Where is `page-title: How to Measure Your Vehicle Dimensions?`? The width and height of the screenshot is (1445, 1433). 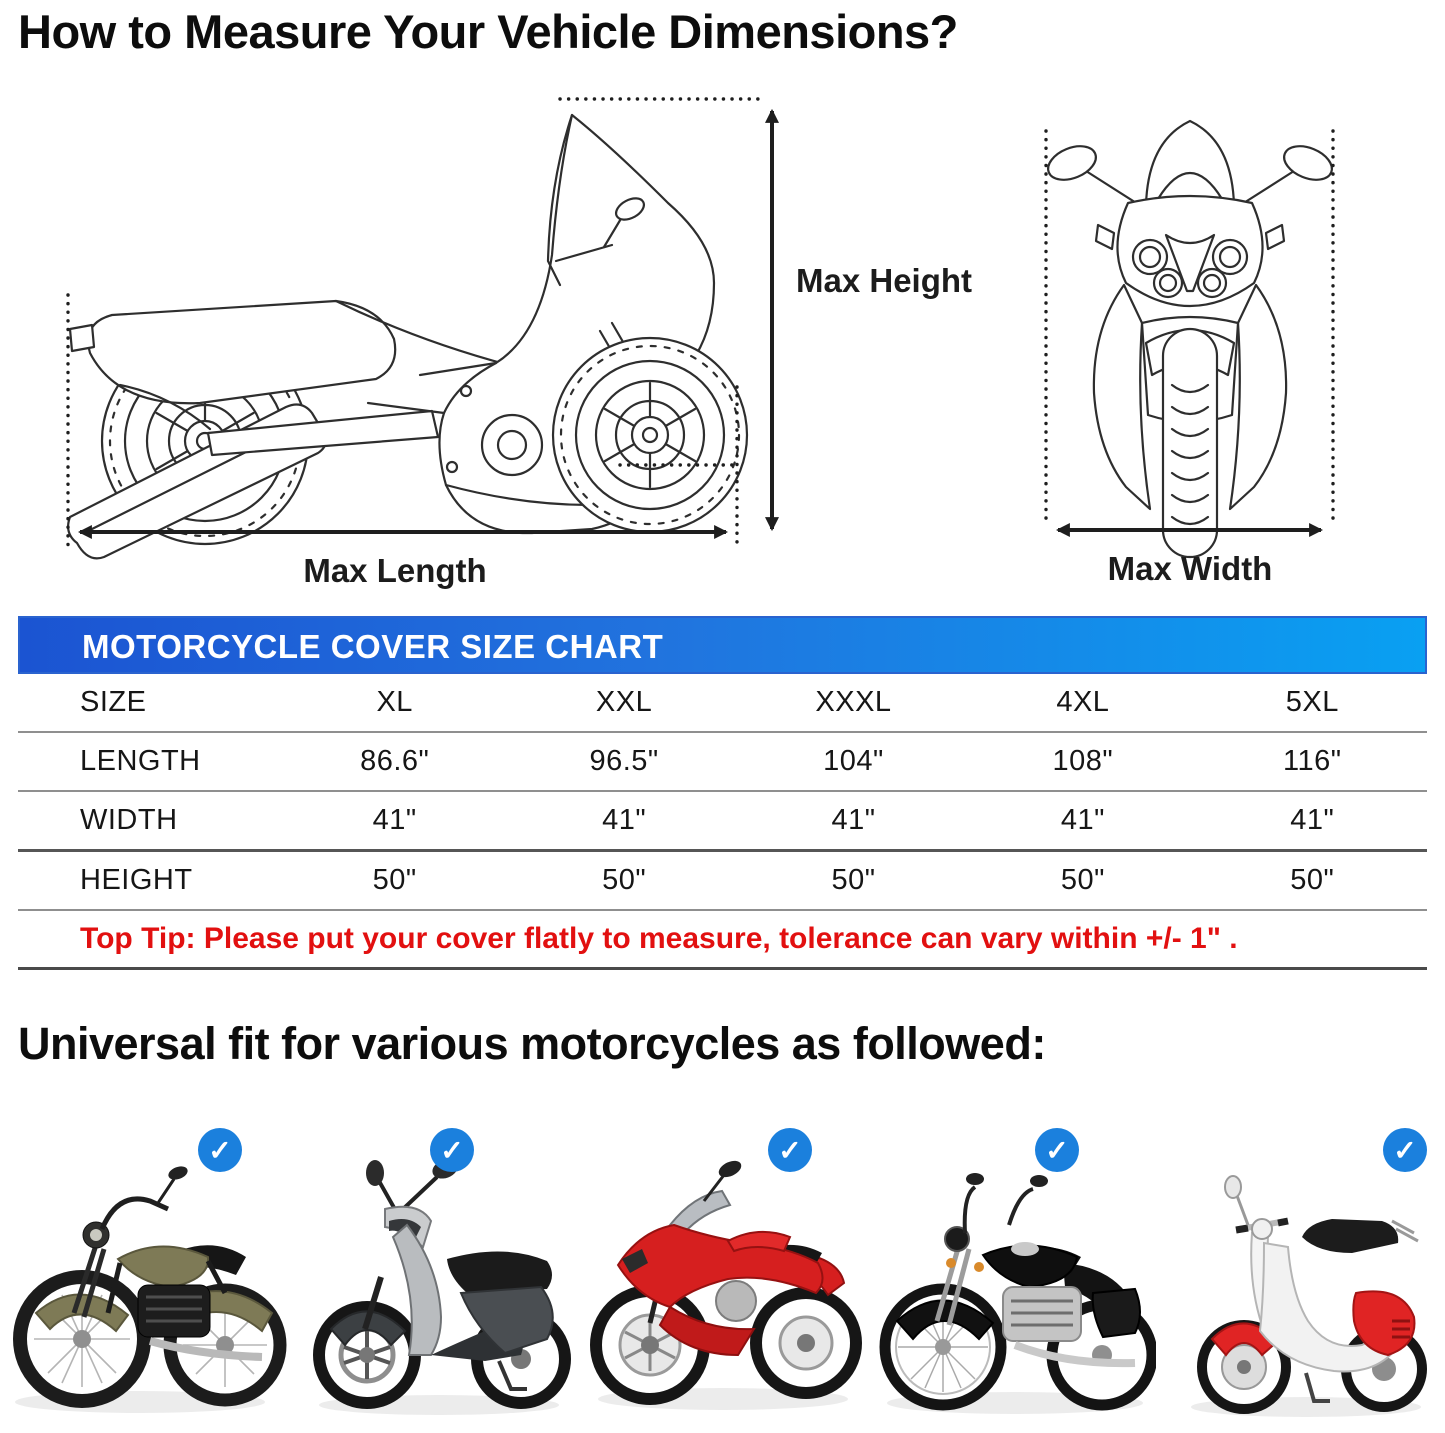 page-title: How to Measure Your Vehicle Dimensions? is located at coordinates (488, 31).